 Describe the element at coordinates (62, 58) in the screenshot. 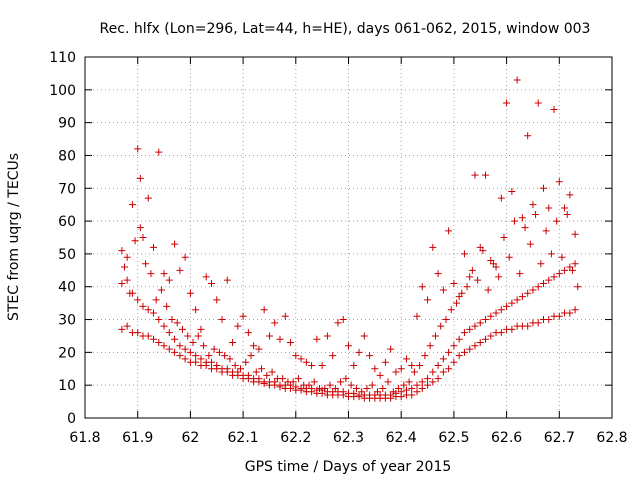

I see `y-tick-label: 110` at that location.